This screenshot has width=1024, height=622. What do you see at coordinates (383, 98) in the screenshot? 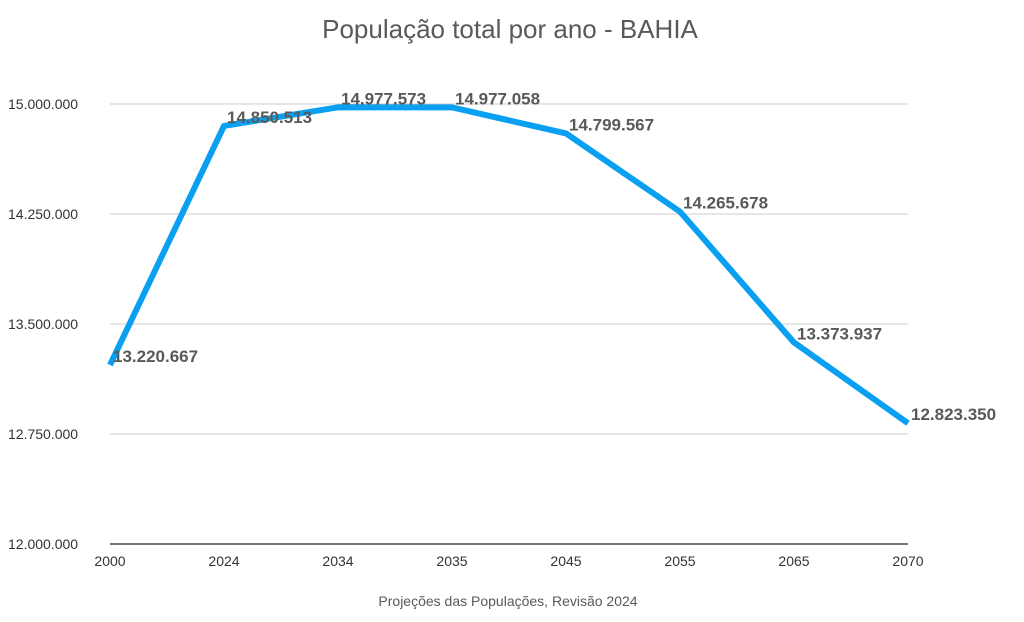
I see `data-label: 14.977.573` at bounding box center [383, 98].